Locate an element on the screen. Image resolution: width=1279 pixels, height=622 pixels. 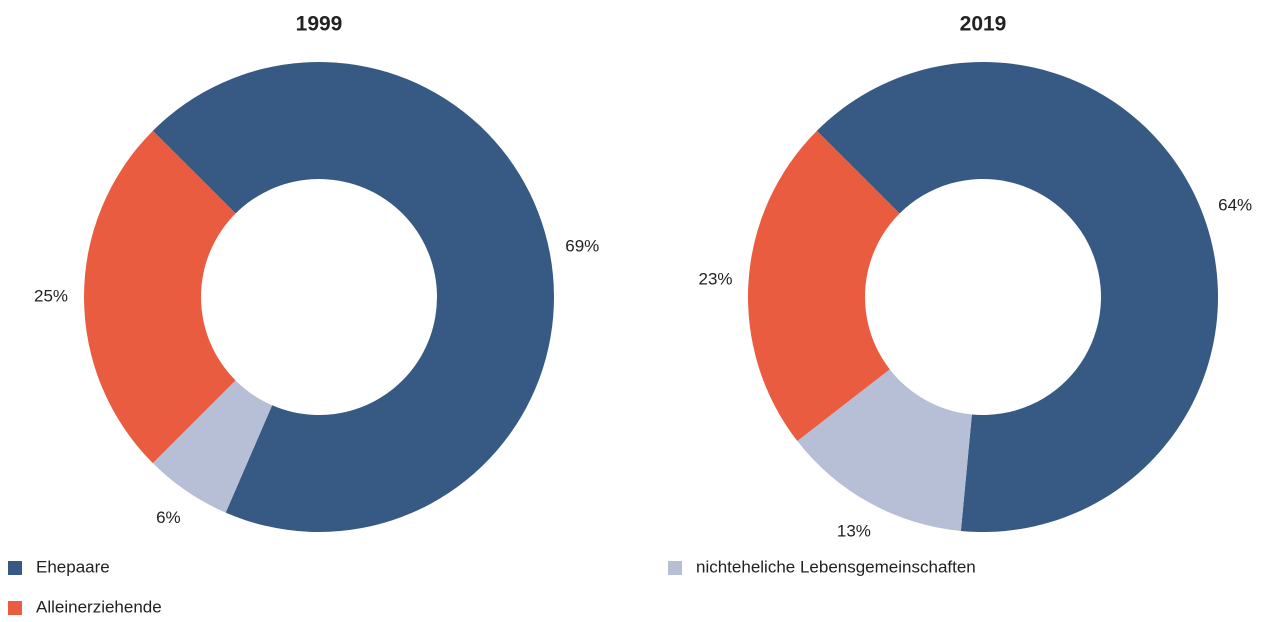
legend-label: Alleinerziehende is located at coordinates (99, 606).